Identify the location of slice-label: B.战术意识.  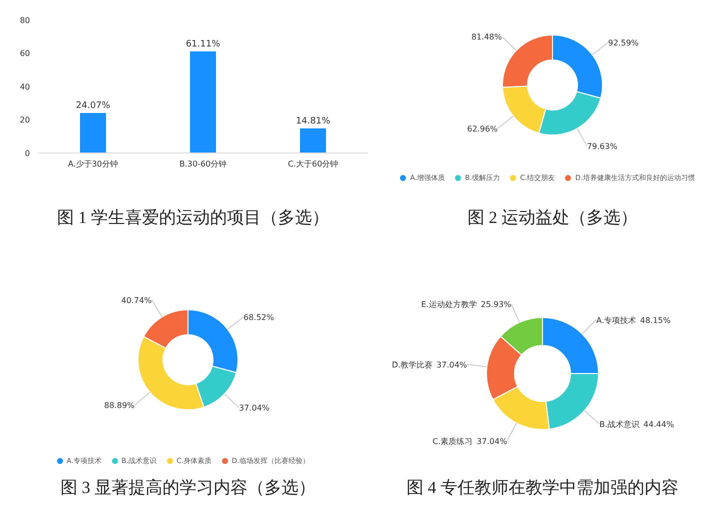
(619, 423).